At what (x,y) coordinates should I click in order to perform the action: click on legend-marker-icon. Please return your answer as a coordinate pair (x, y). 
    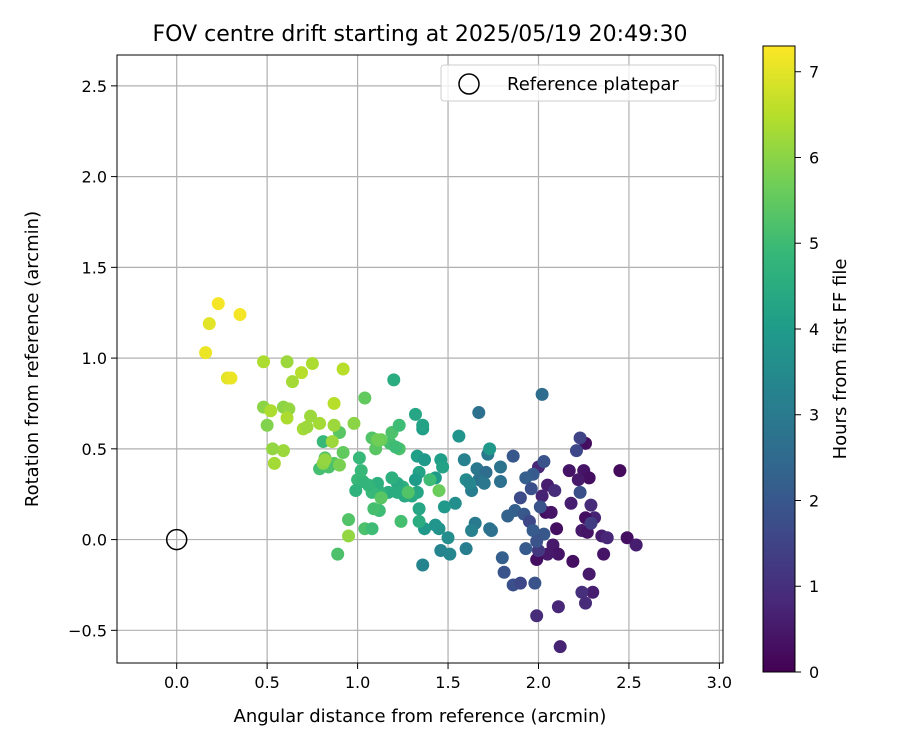
    Looking at the image, I should click on (469, 84).